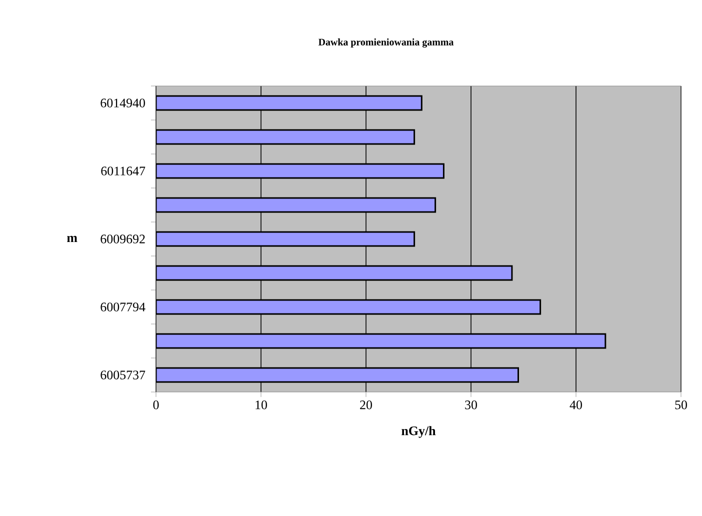  Describe the element at coordinates (122, 103) in the screenshot. I see `y-tick-label: 6014940` at that location.